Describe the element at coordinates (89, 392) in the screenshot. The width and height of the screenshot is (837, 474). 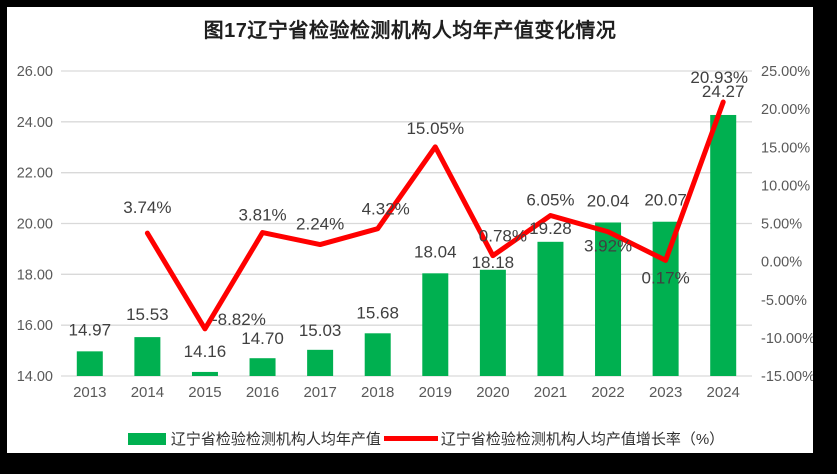
I see `x-axis-tick-label: 2013` at that location.